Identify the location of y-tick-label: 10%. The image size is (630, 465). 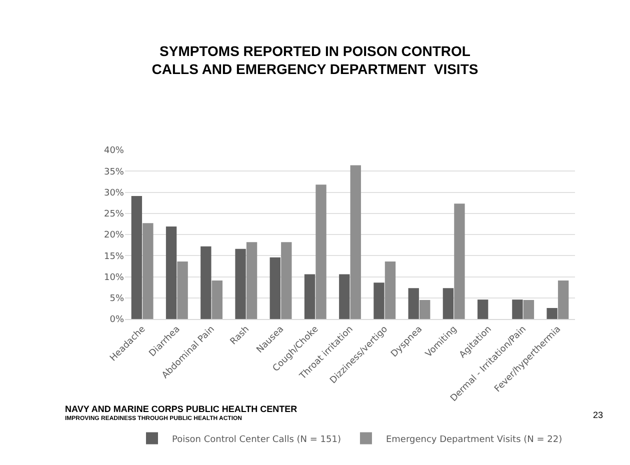
(114, 277).